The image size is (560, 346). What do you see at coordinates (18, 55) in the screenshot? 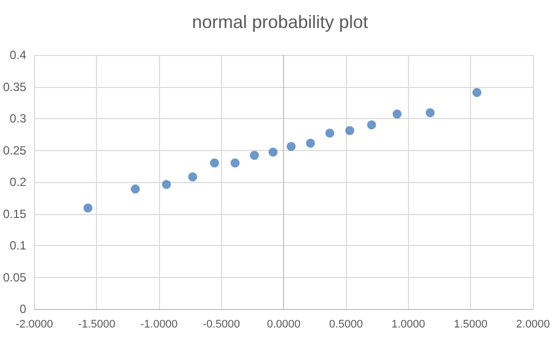
I see `y-tick-label: 0.4` at bounding box center [18, 55].